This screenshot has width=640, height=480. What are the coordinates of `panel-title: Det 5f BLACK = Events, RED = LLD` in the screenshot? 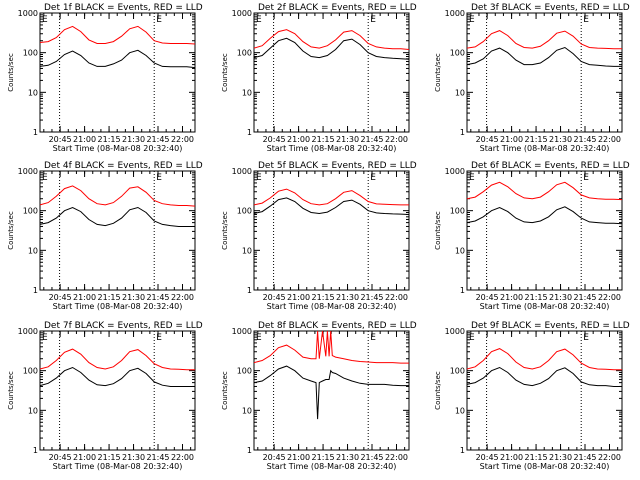 It's located at (337, 166).